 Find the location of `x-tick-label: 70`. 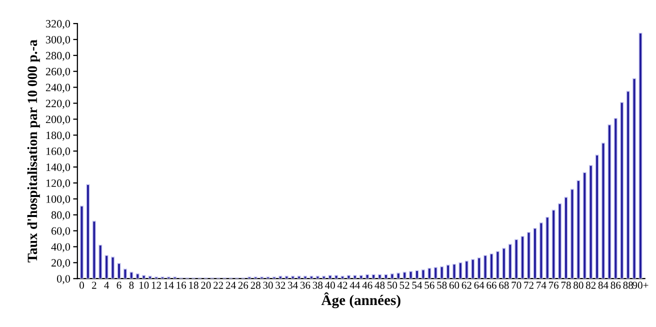

x-tick-label: 70 is located at coordinates (517, 285).